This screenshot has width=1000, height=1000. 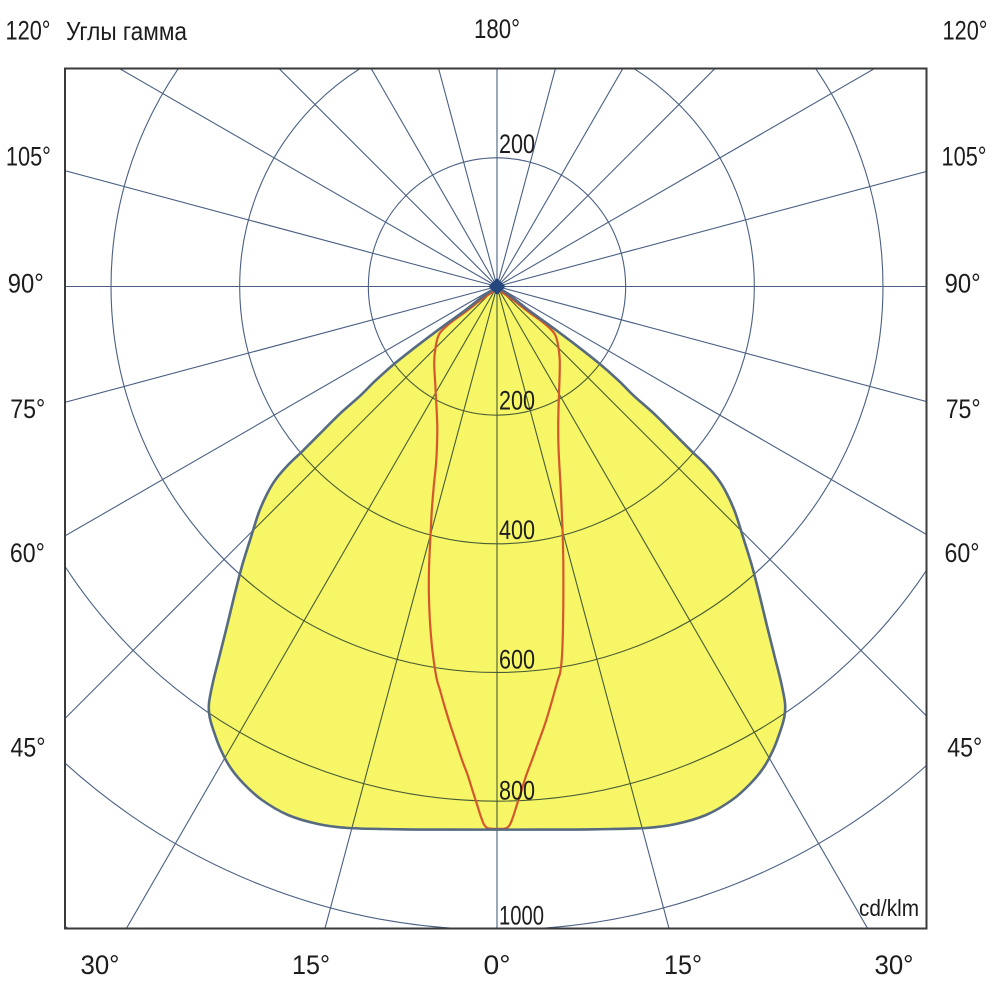 What do you see at coordinates (497, 29) in the screenshot?
I see `svg-text: 180°` at bounding box center [497, 29].